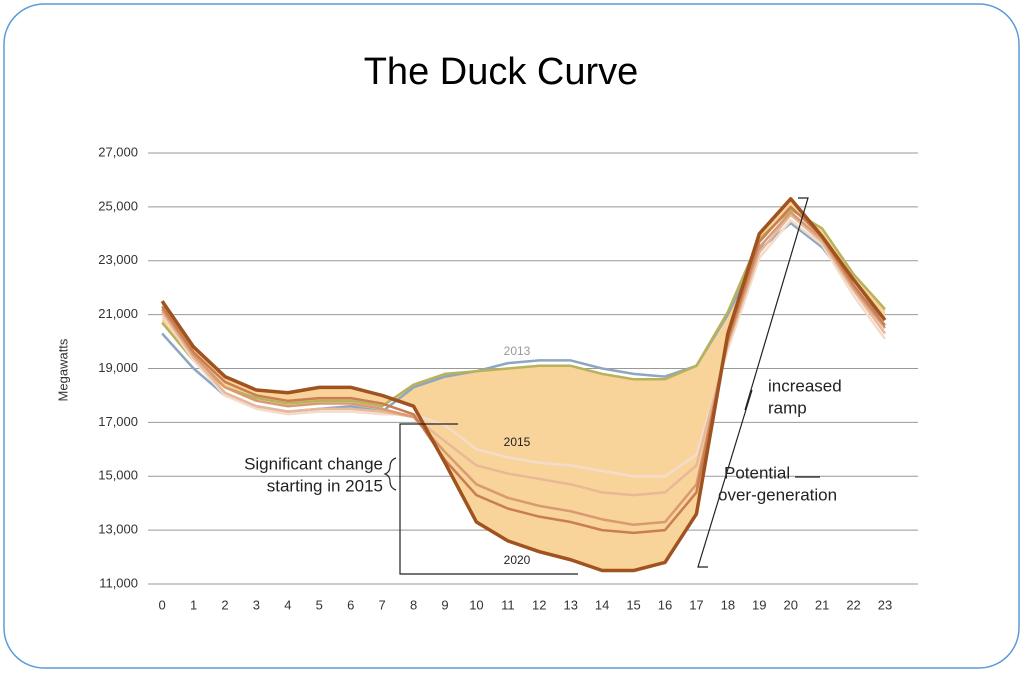  What do you see at coordinates (539, 604) in the screenshot?
I see `x-tick-label: 12` at bounding box center [539, 604].